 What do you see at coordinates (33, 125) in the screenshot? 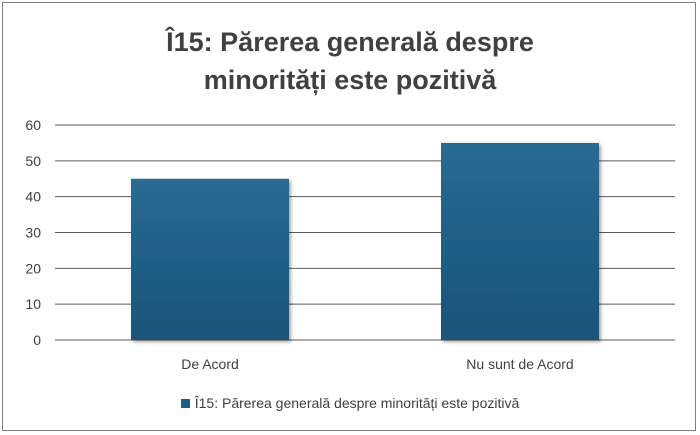
I see `y-tick-label: 60` at bounding box center [33, 125].